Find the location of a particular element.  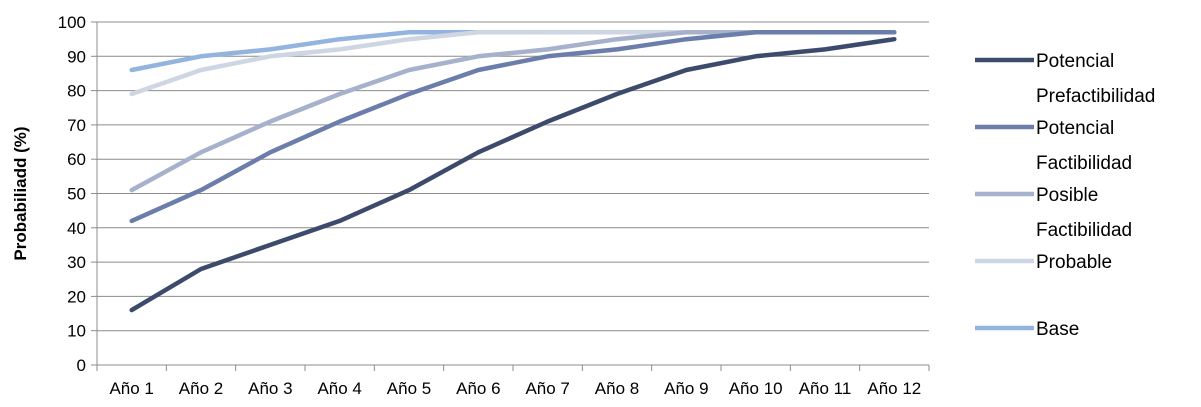

x-tick-label: Año 7 is located at coordinates (547, 388).